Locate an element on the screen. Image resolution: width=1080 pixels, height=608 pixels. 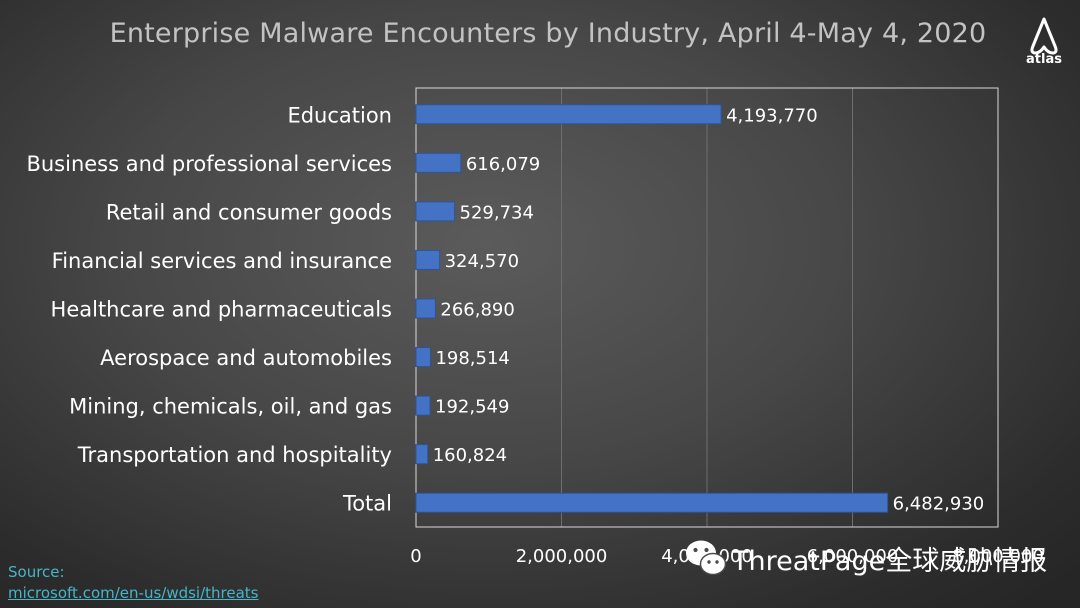
category-label: Total is located at coordinates (367, 504).